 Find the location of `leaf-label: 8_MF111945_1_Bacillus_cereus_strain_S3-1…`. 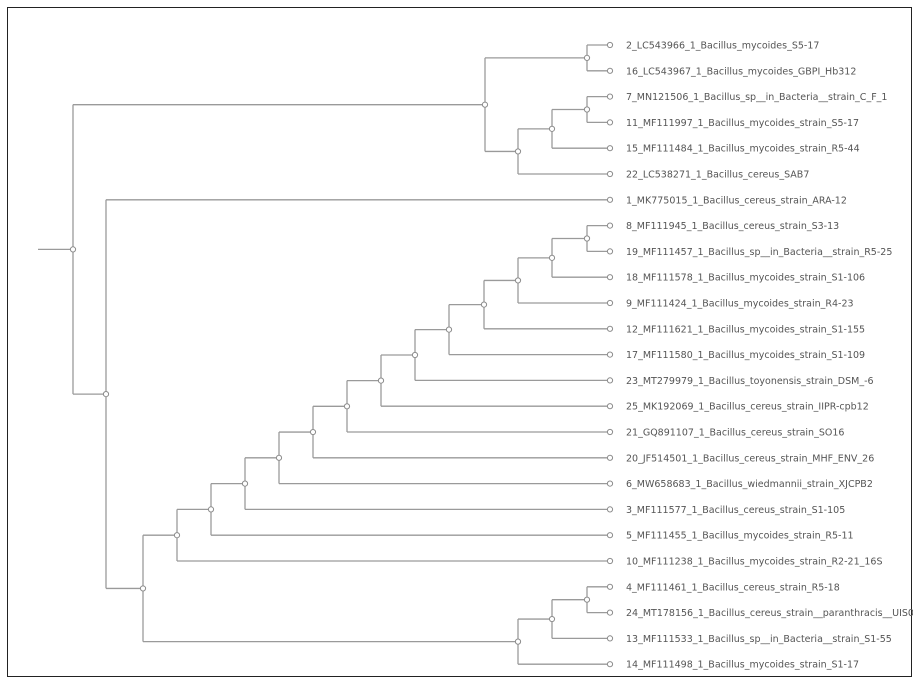

leaf-label: 8_MF111945_1_Bacillus_cereus_strain_S3-1… is located at coordinates (732, 226).